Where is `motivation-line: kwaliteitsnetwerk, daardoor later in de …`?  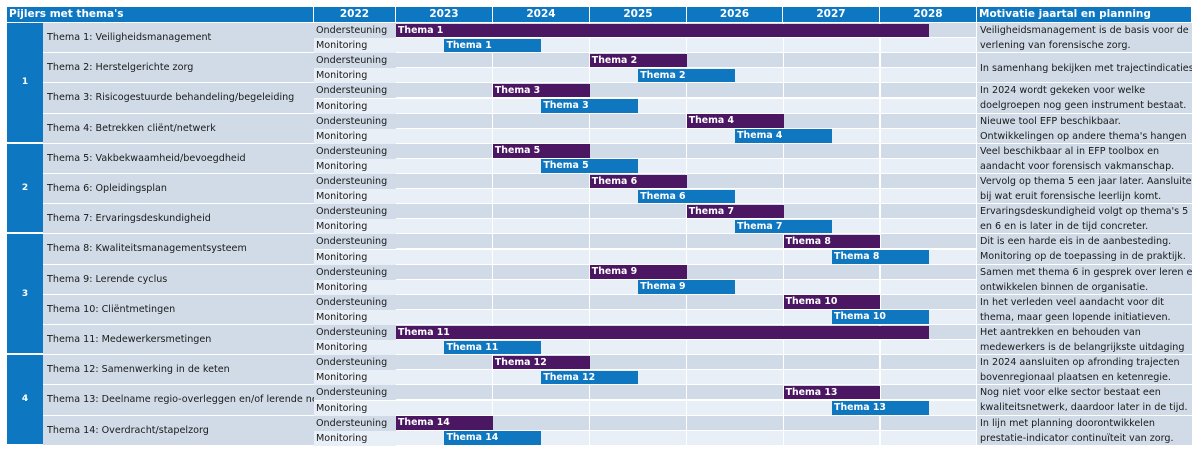 motivation-line: kwaliteitsnetwerk, daardoor later in de … is located at coordinates (1084, 408).